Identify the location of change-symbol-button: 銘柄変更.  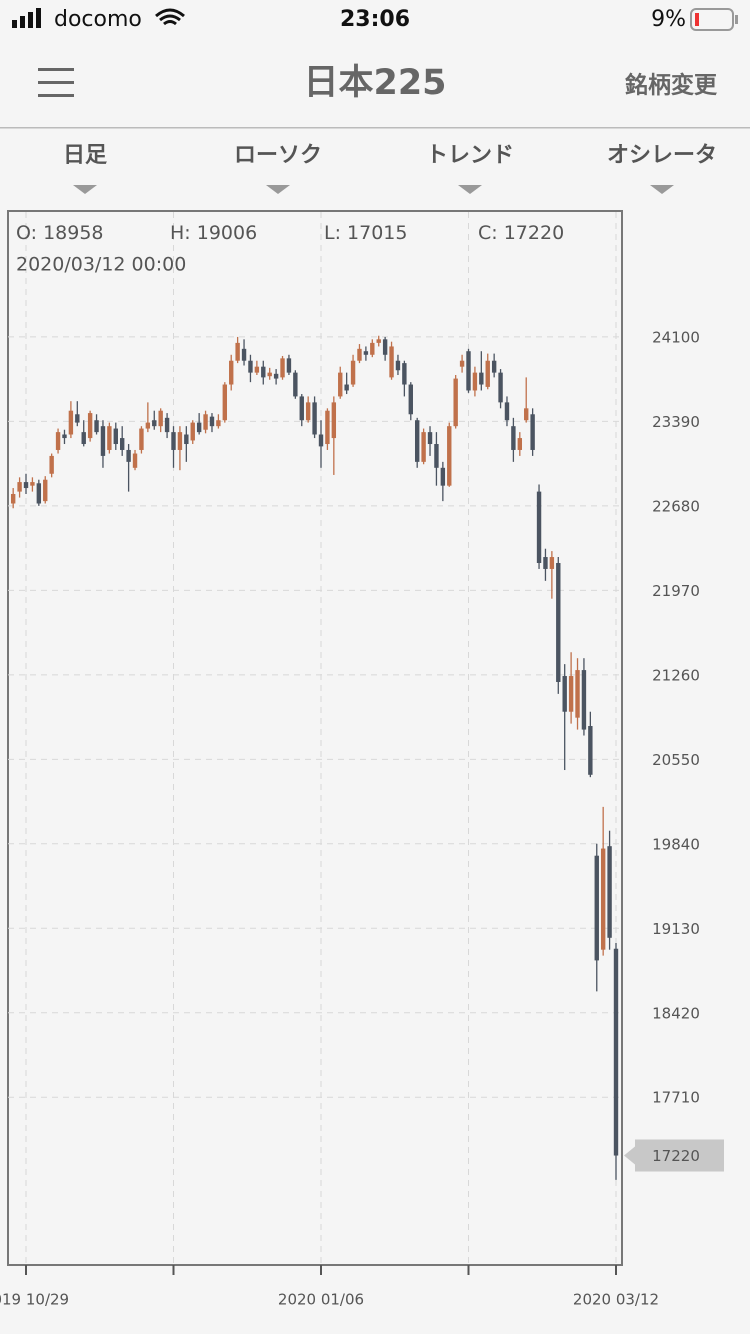
(671, 85).